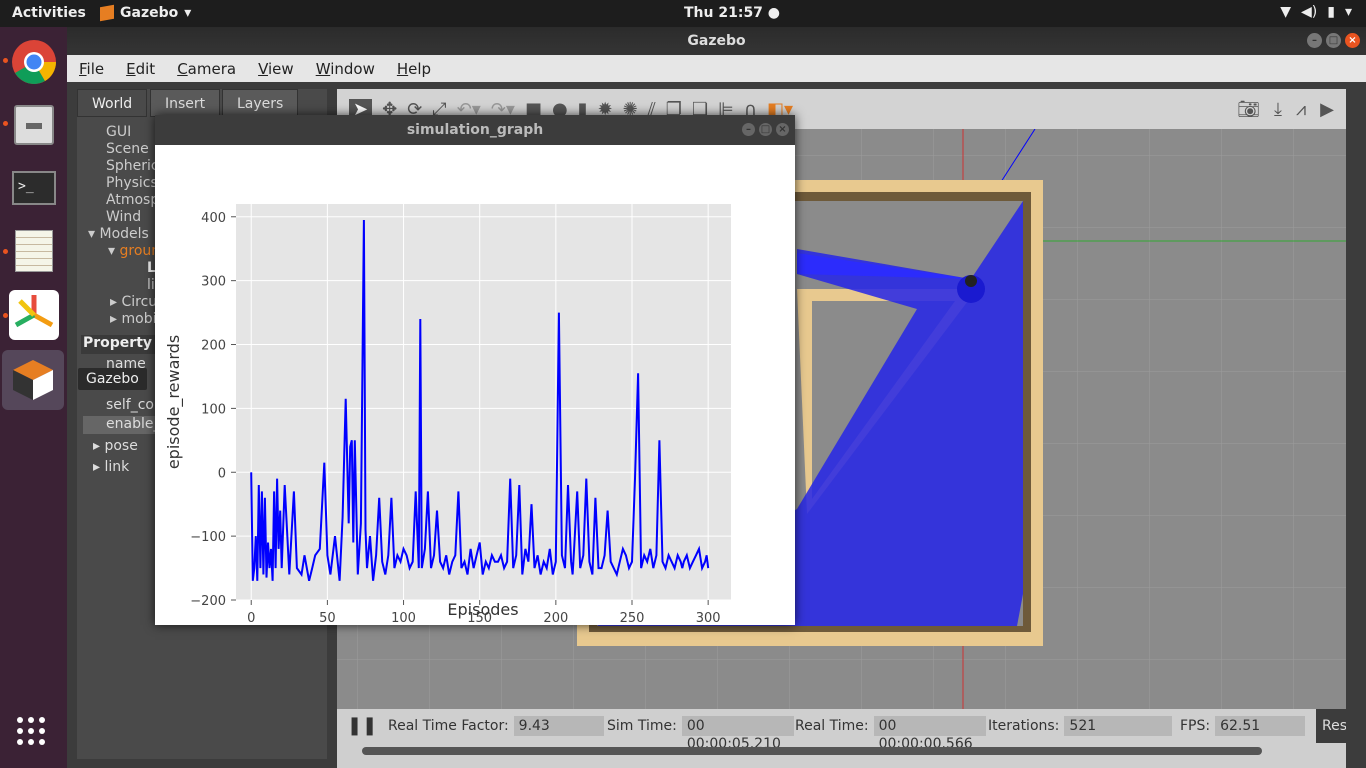  I want to click on popup-title: simulation_graph, so click(475, 130).